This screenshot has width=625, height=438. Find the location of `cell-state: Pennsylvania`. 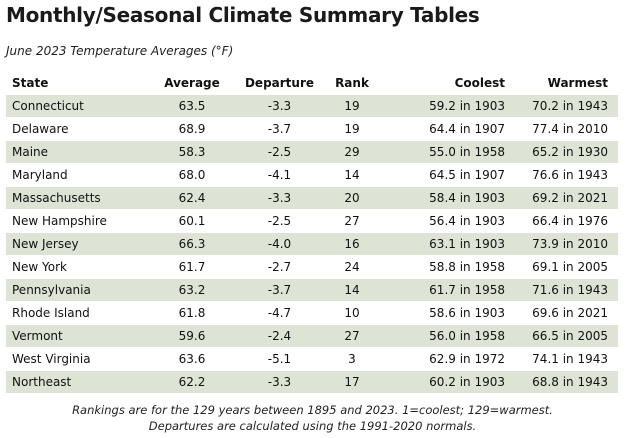

cell-state: Pennsylvania is located at coordinates (79, 290).